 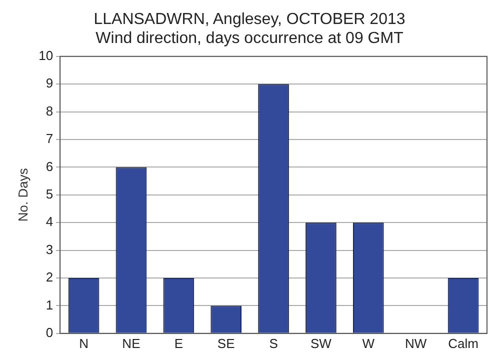 I want to click on y-tick-label: 7, so click(x=50, y=138).